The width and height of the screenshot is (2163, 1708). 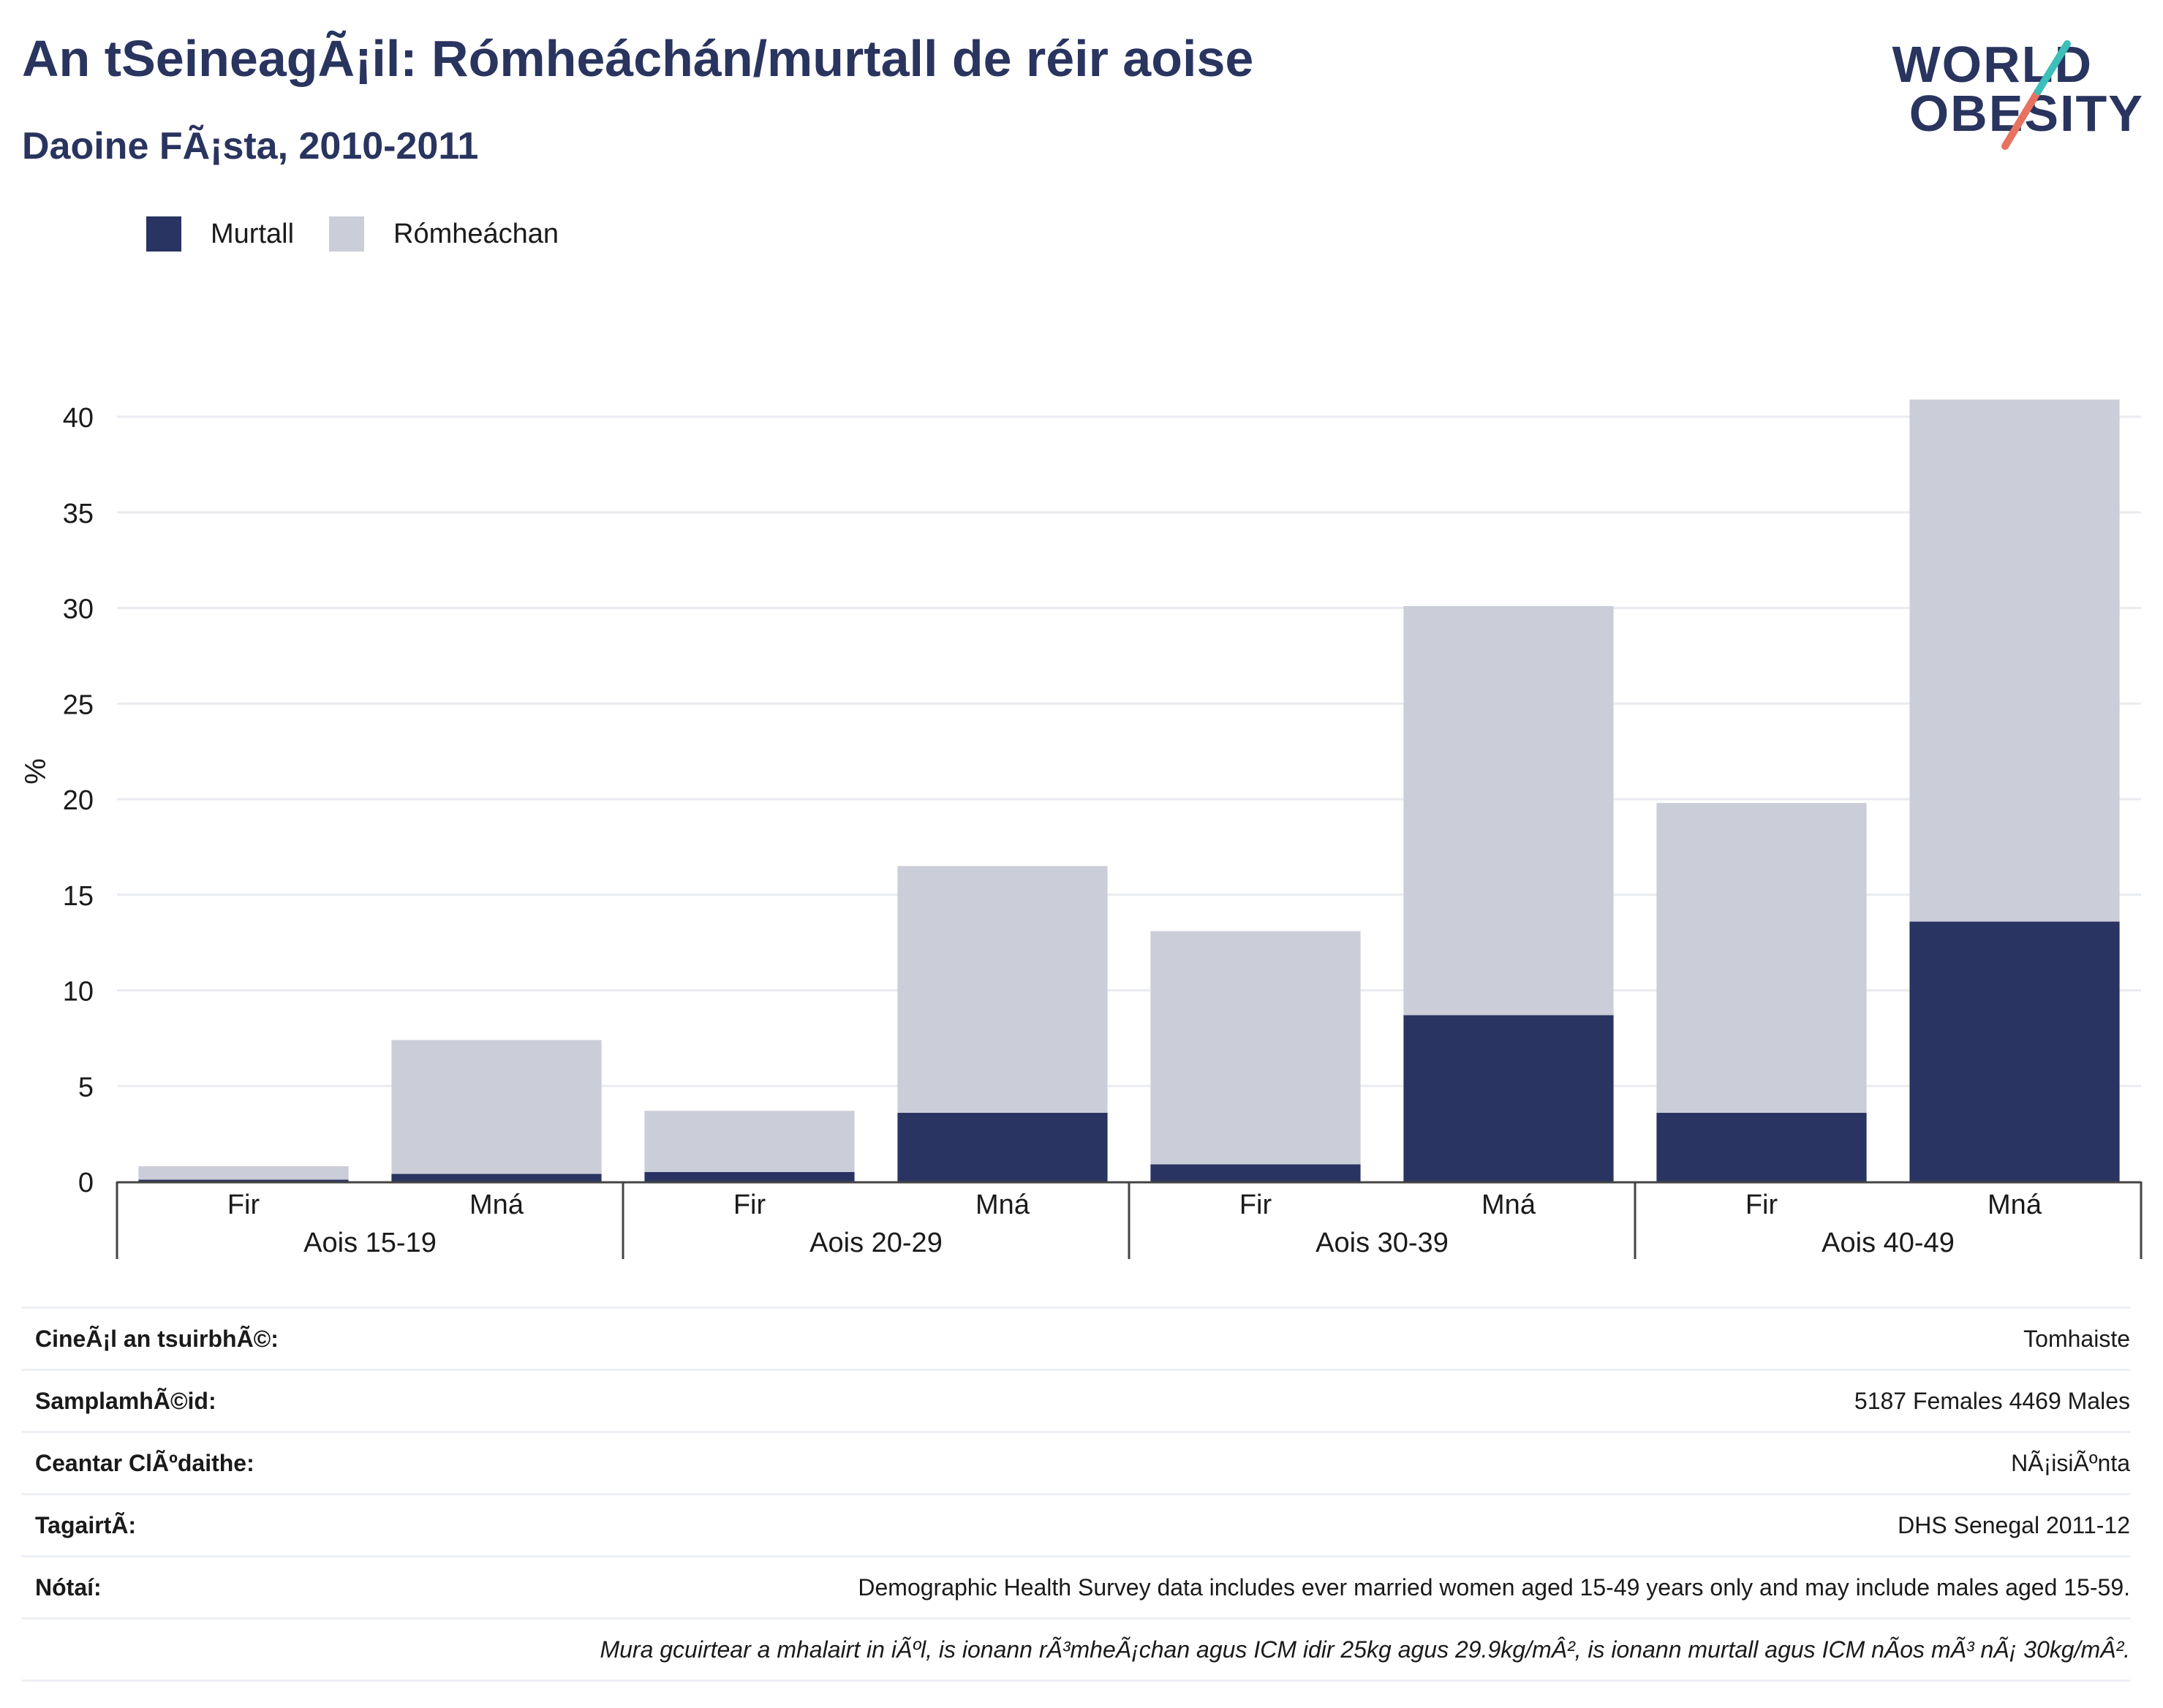 I want to click on legend-swatch-obese, so click(x=164, y=234).